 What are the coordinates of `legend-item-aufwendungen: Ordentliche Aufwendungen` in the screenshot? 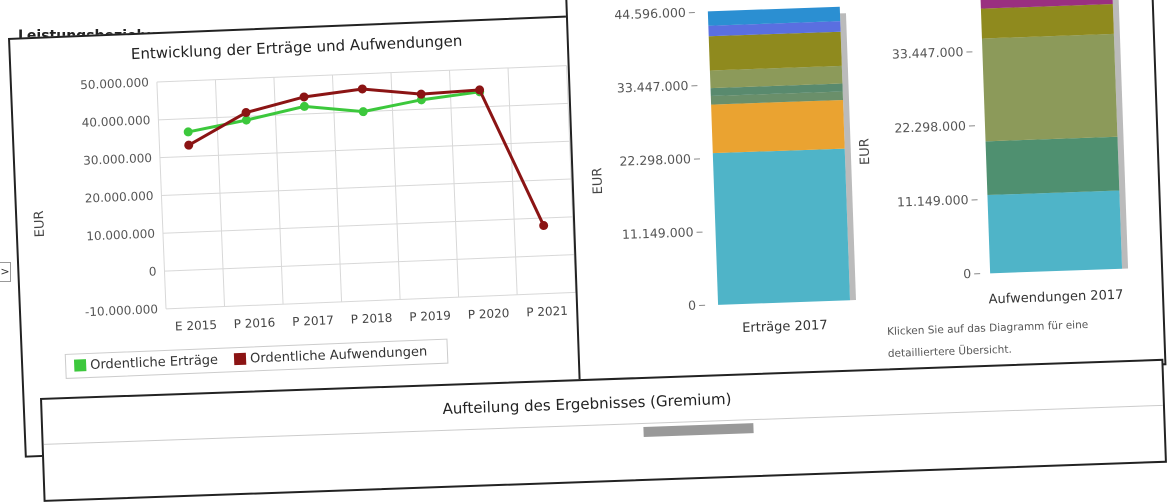 It's located at (331, 355).